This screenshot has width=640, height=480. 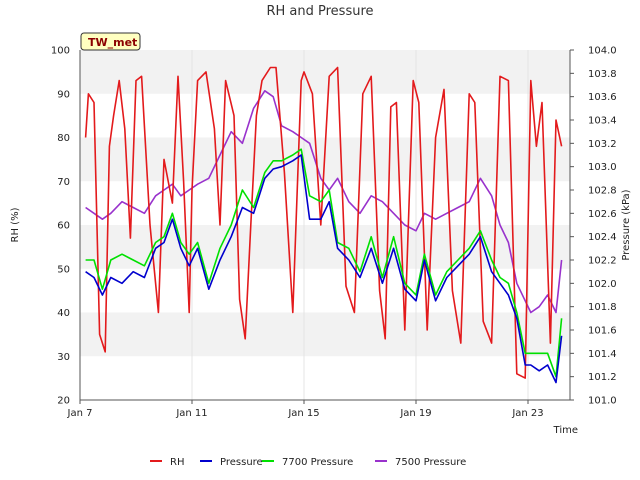 What do you see at coordinates (602, 144) in the screenshot?
I see `y-right-tick-label: 103.2` at bounding box center [602, 144].